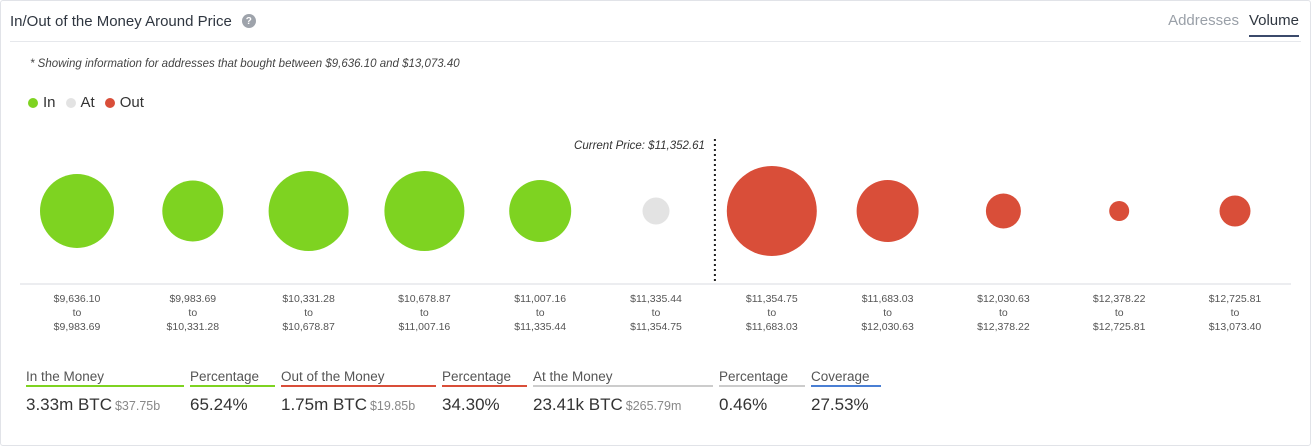 This screenshot has width=1311, height=446. What do you see at coordinates (471, 404) in the screenshot?
I see `stat-main: 34.30%` at bounding box center [471, 404].